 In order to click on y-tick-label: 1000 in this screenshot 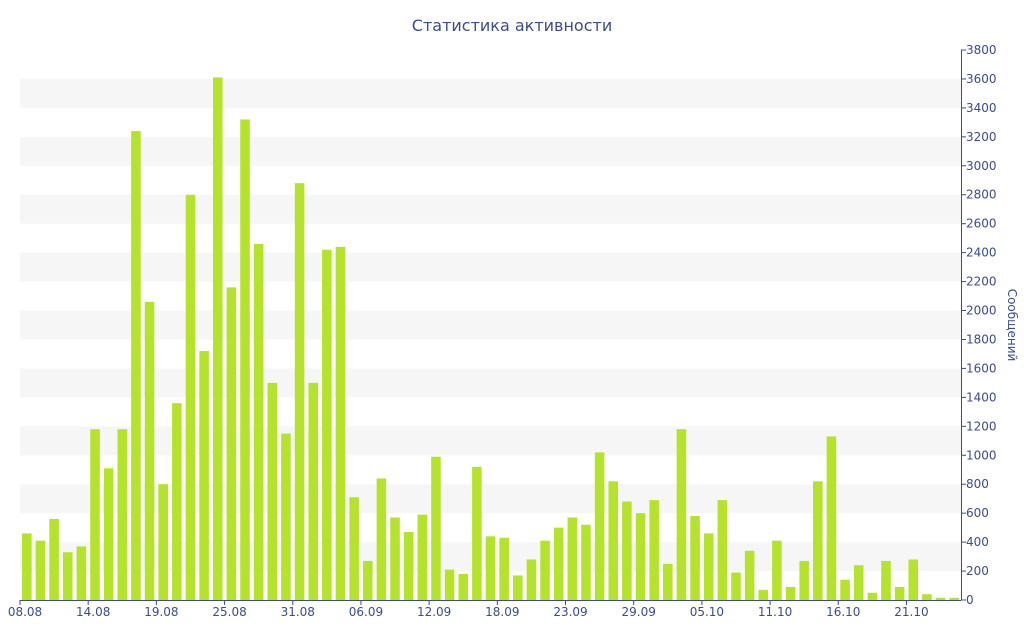, I will do `click(981, 455)`.